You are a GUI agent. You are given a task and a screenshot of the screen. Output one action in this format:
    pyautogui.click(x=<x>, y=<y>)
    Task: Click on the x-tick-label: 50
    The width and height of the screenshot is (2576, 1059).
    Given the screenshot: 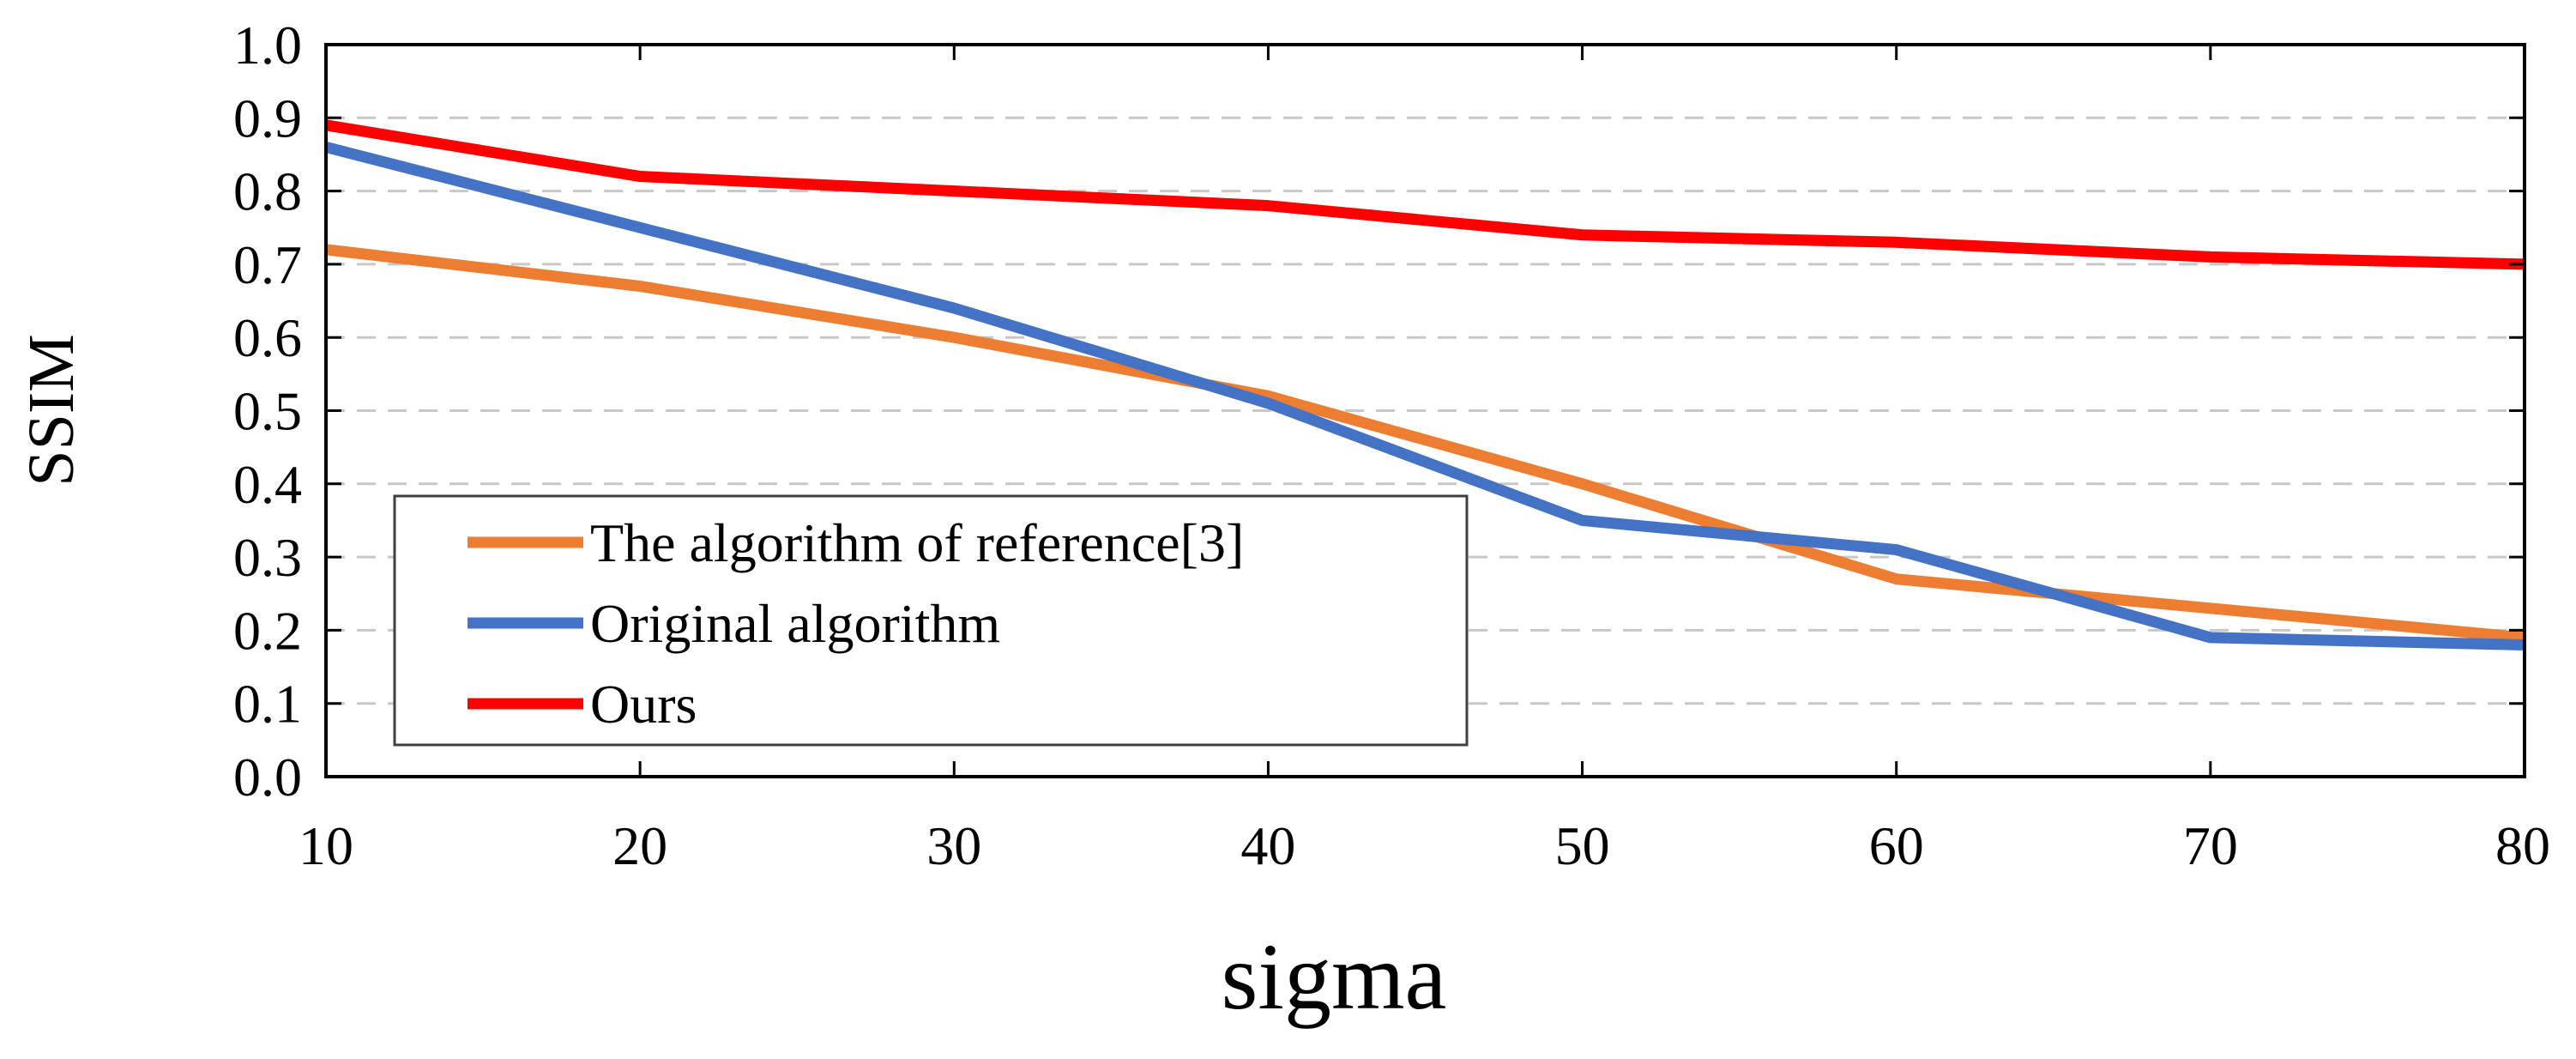 What is the action you would take?
    pyautogui.click(x=1582, y=845)
    